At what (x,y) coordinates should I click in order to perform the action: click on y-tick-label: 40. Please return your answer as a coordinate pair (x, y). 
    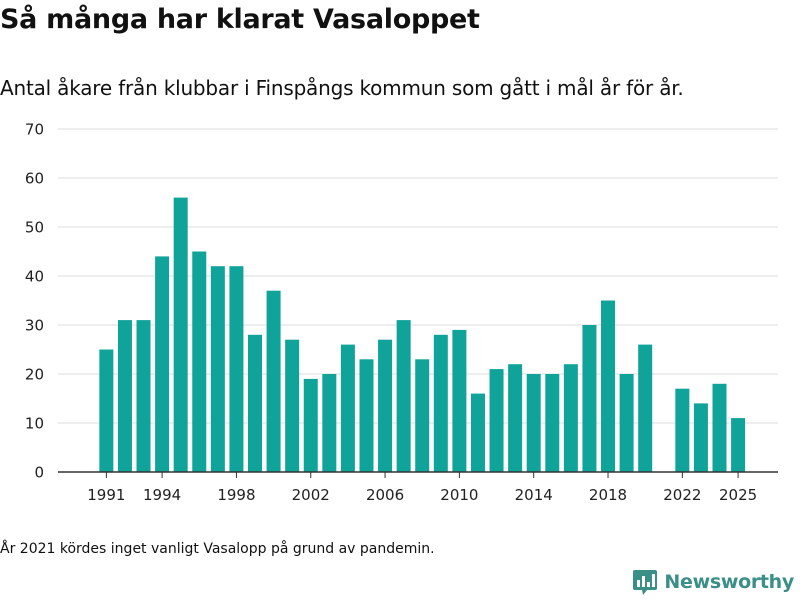
    Looking at the image, I should click on (34, 277).